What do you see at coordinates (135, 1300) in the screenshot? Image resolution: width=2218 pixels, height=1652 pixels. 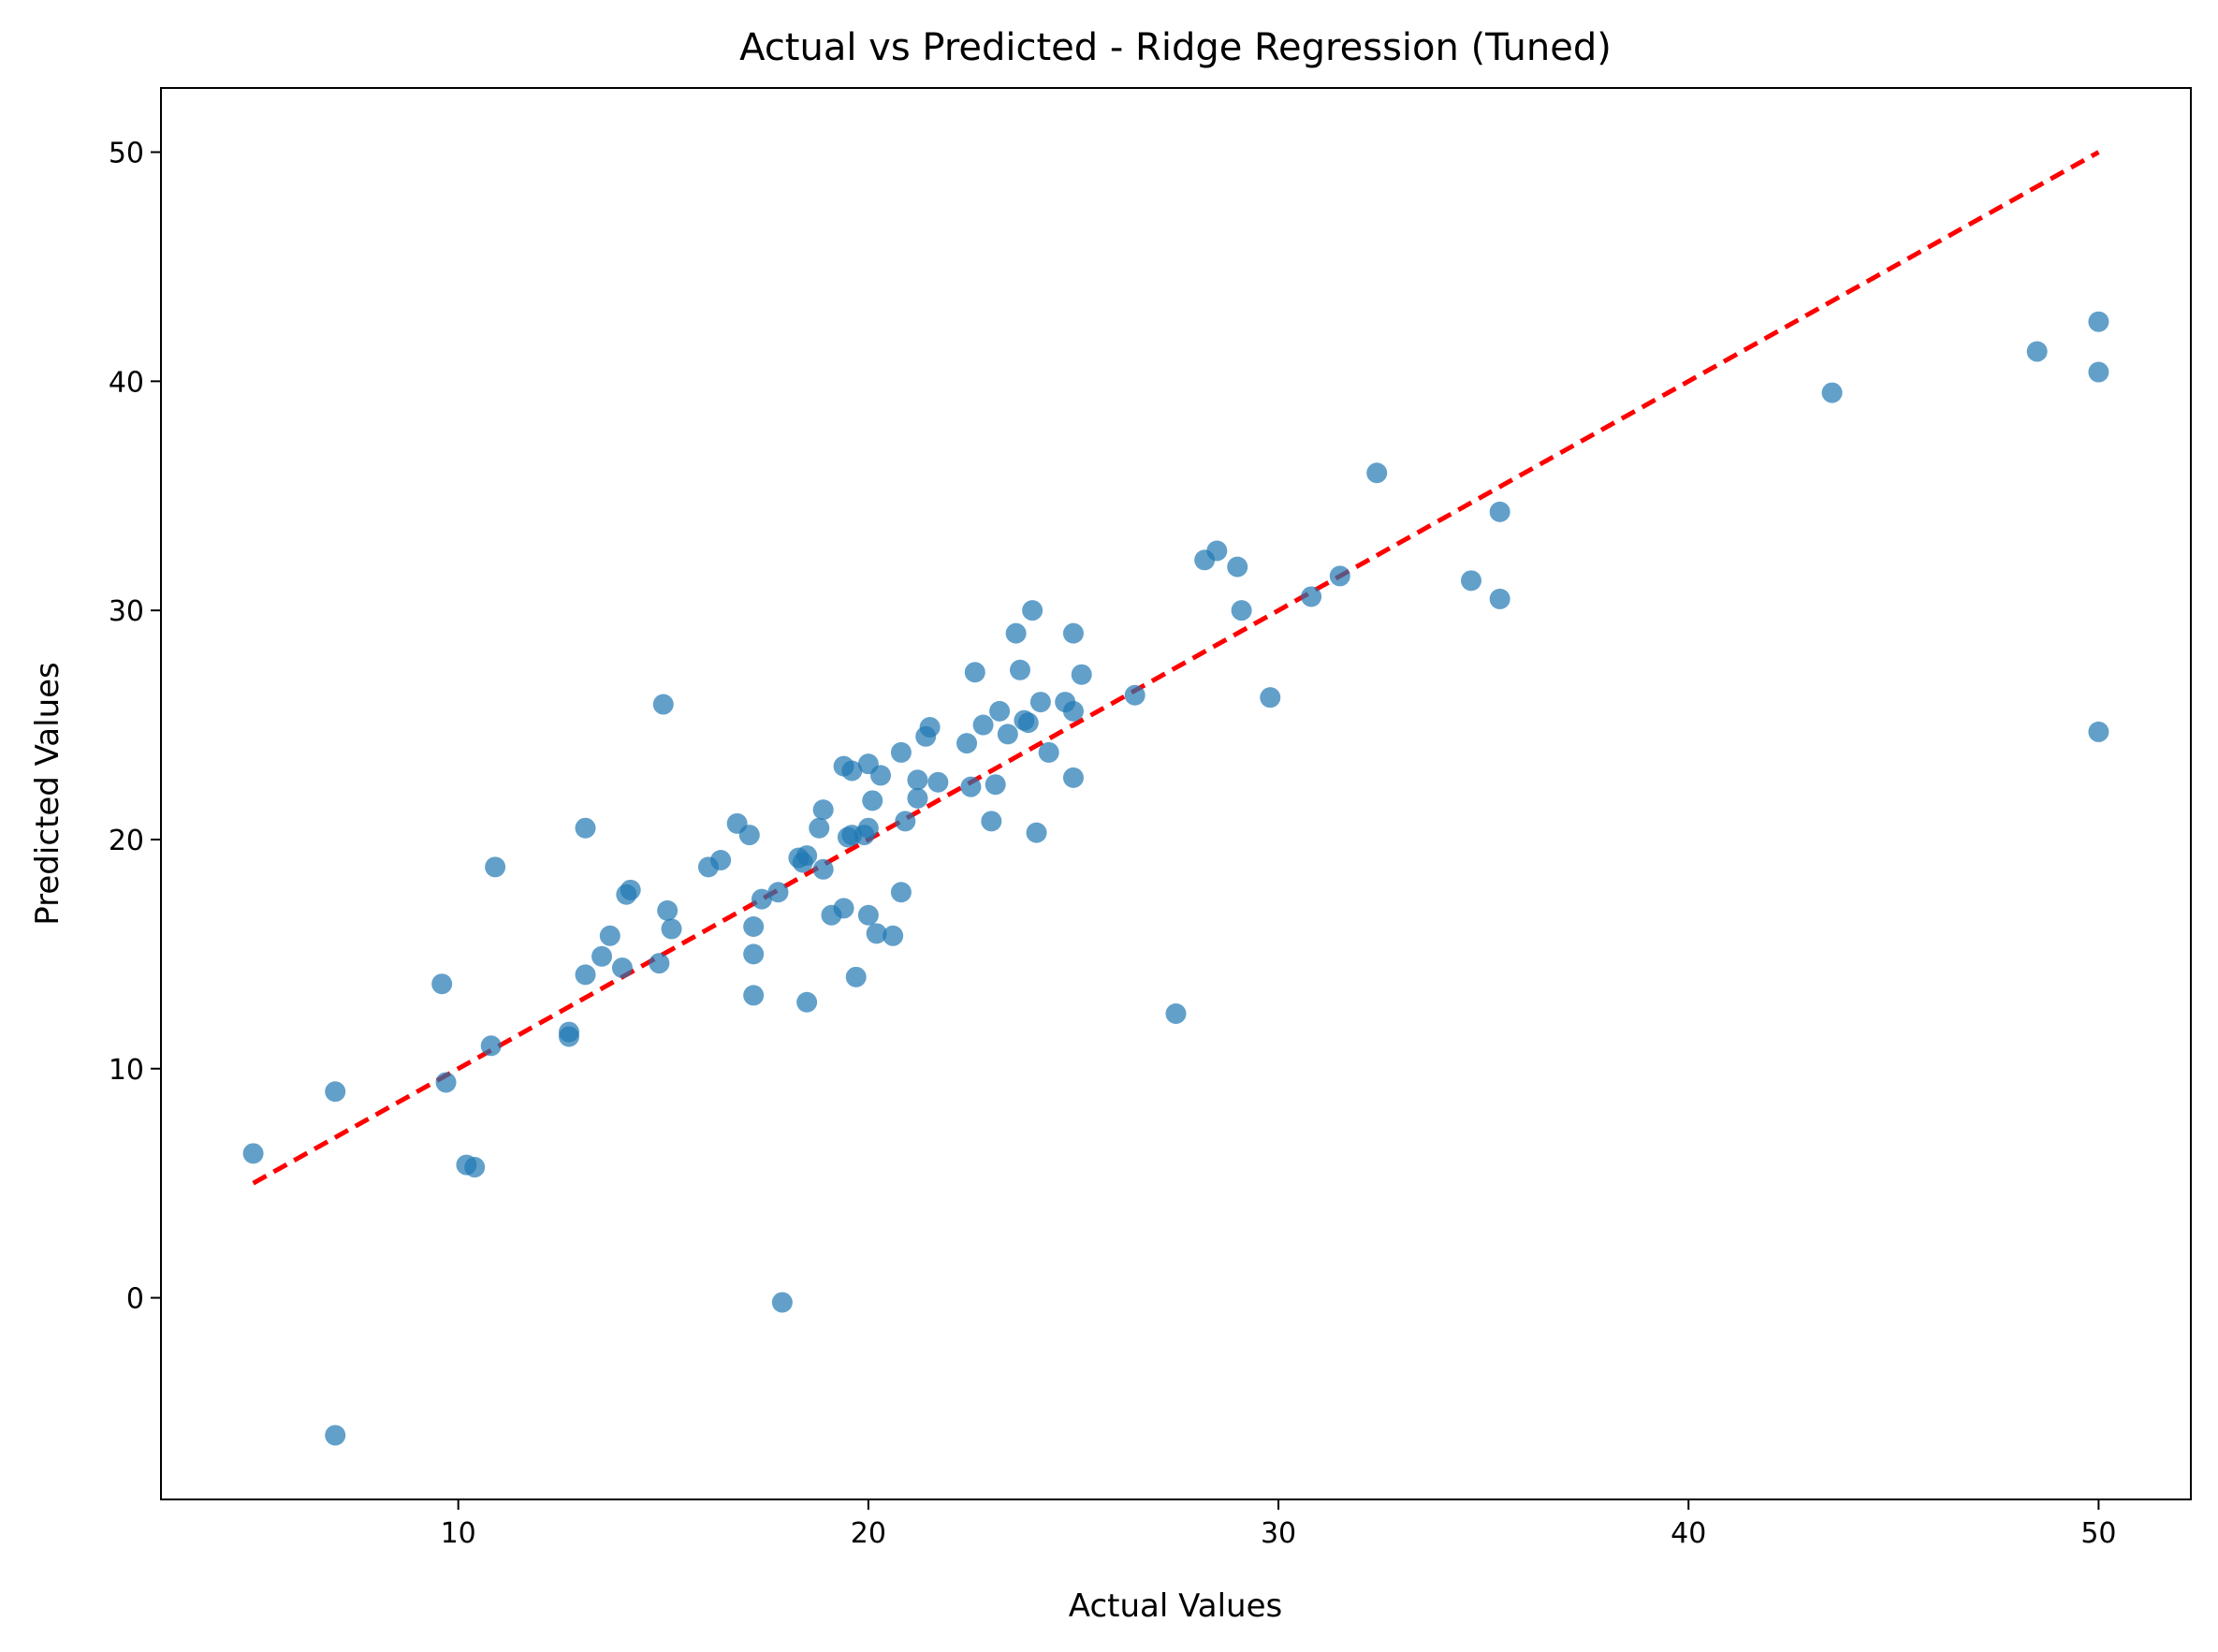 I see `y-tick-label: 0` at bounding box center [135, 1300].